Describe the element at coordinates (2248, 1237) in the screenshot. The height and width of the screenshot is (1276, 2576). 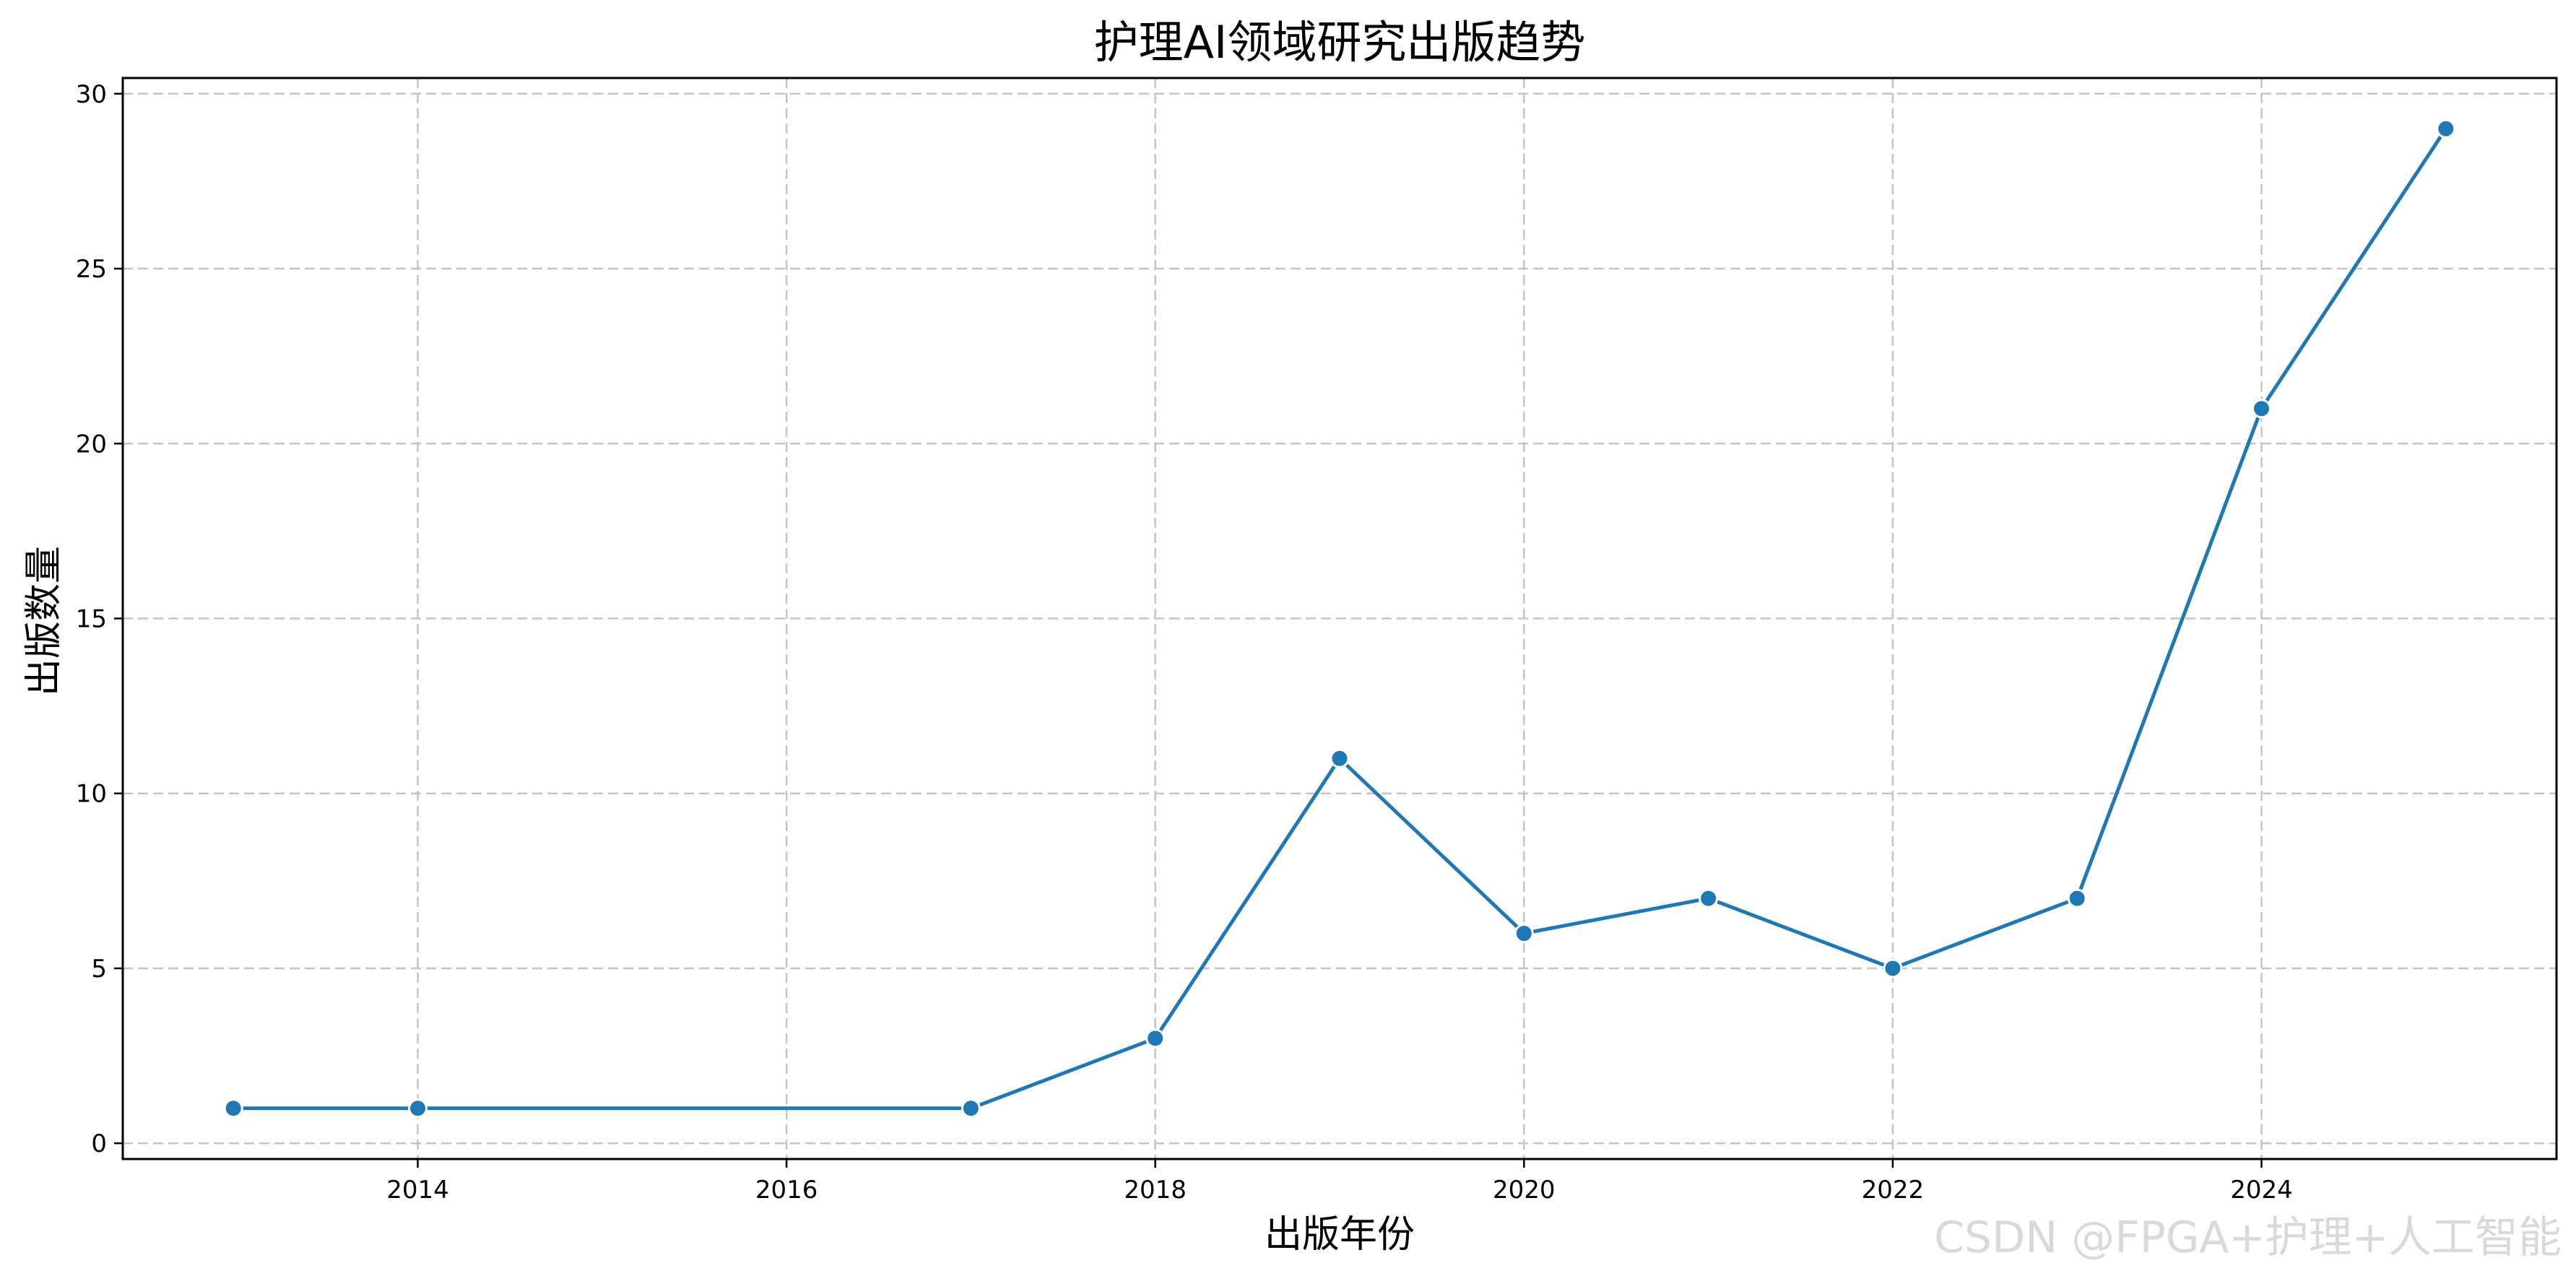
I see `watermark: CSDN @FPGA+护理+人工智能` at that location.